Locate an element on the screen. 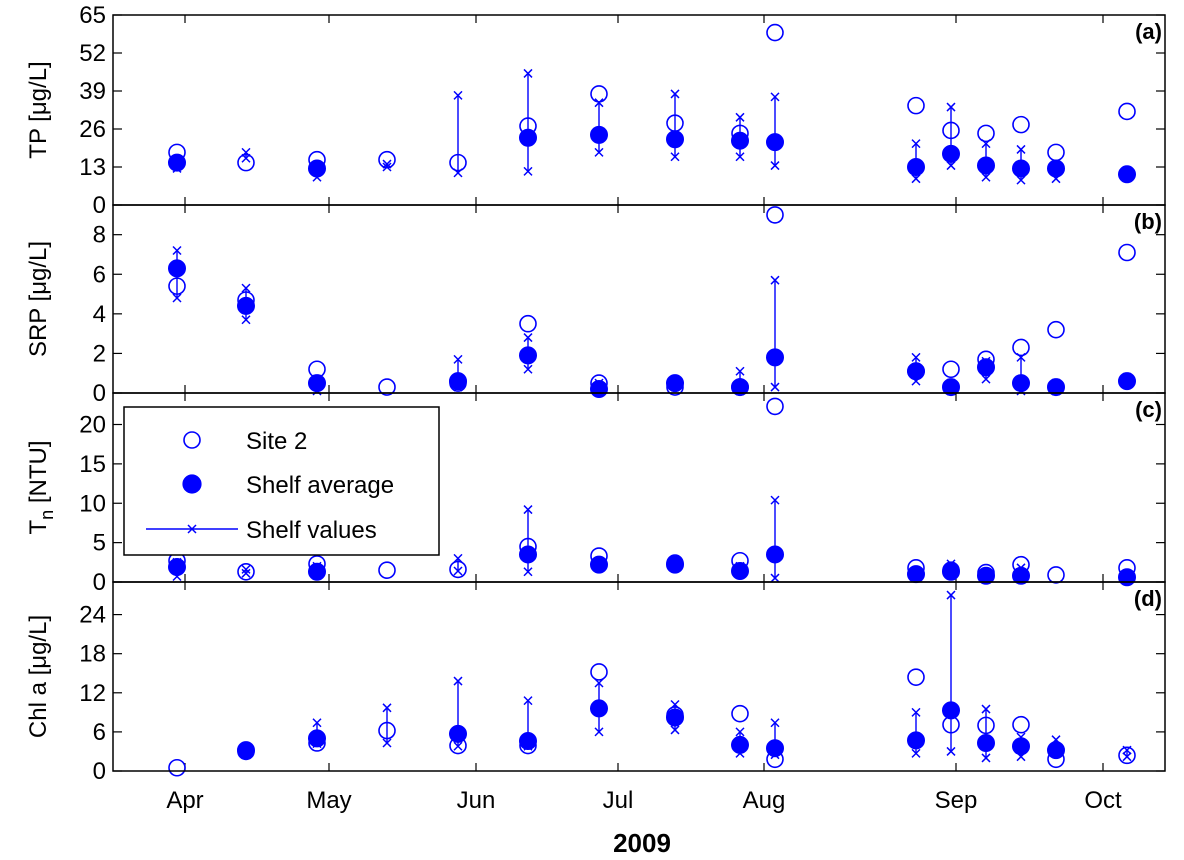  y-tick-label: 12 is located at coordinates (92, 693).